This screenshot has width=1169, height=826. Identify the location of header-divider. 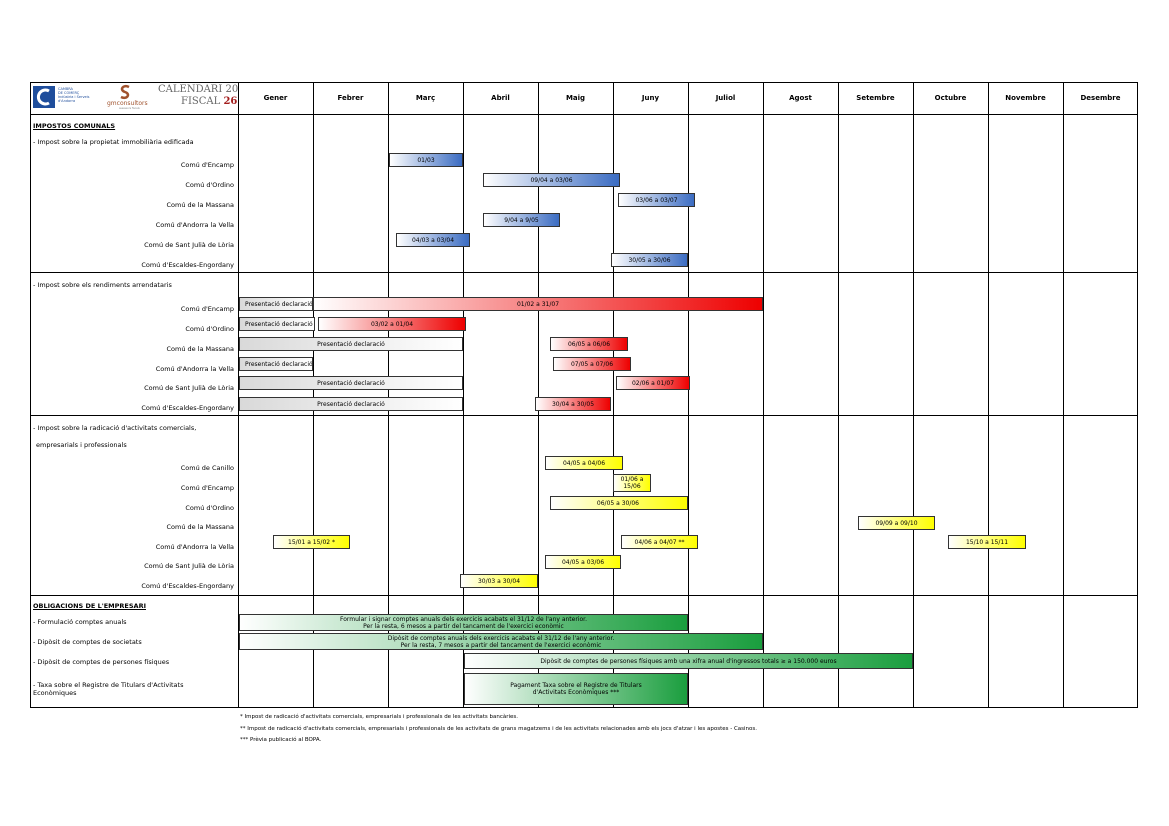
(584, 114).